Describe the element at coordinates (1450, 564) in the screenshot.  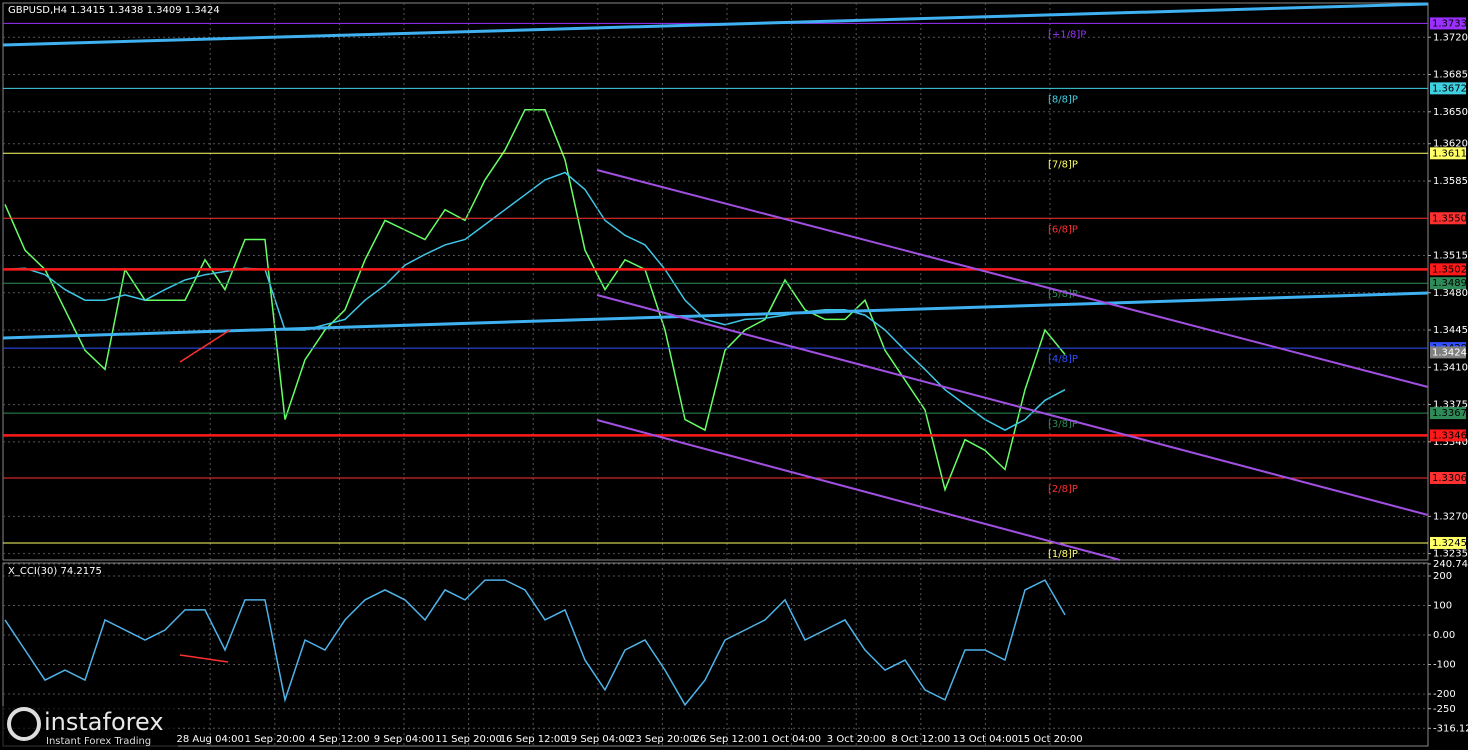
I see `y-tick-label: 240.7484` at that location.